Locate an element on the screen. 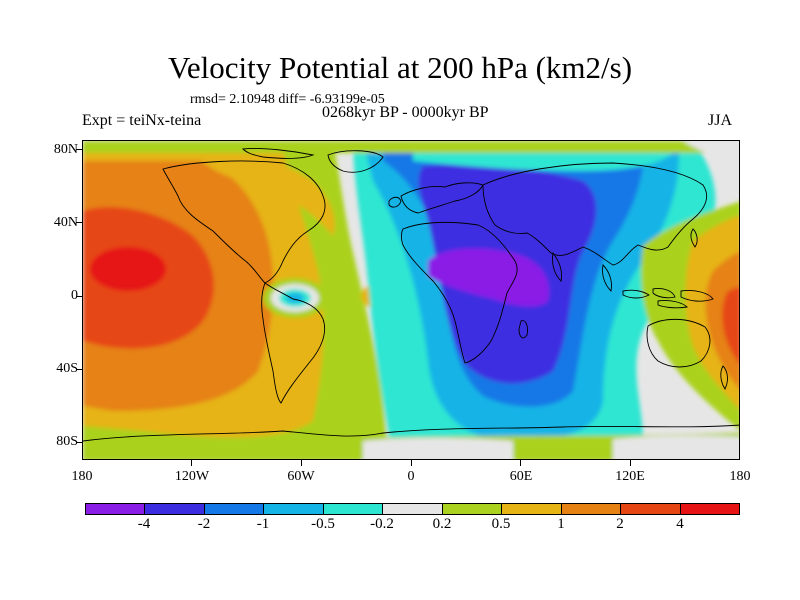  season-label: JJA is located at coordinates (720, 120).